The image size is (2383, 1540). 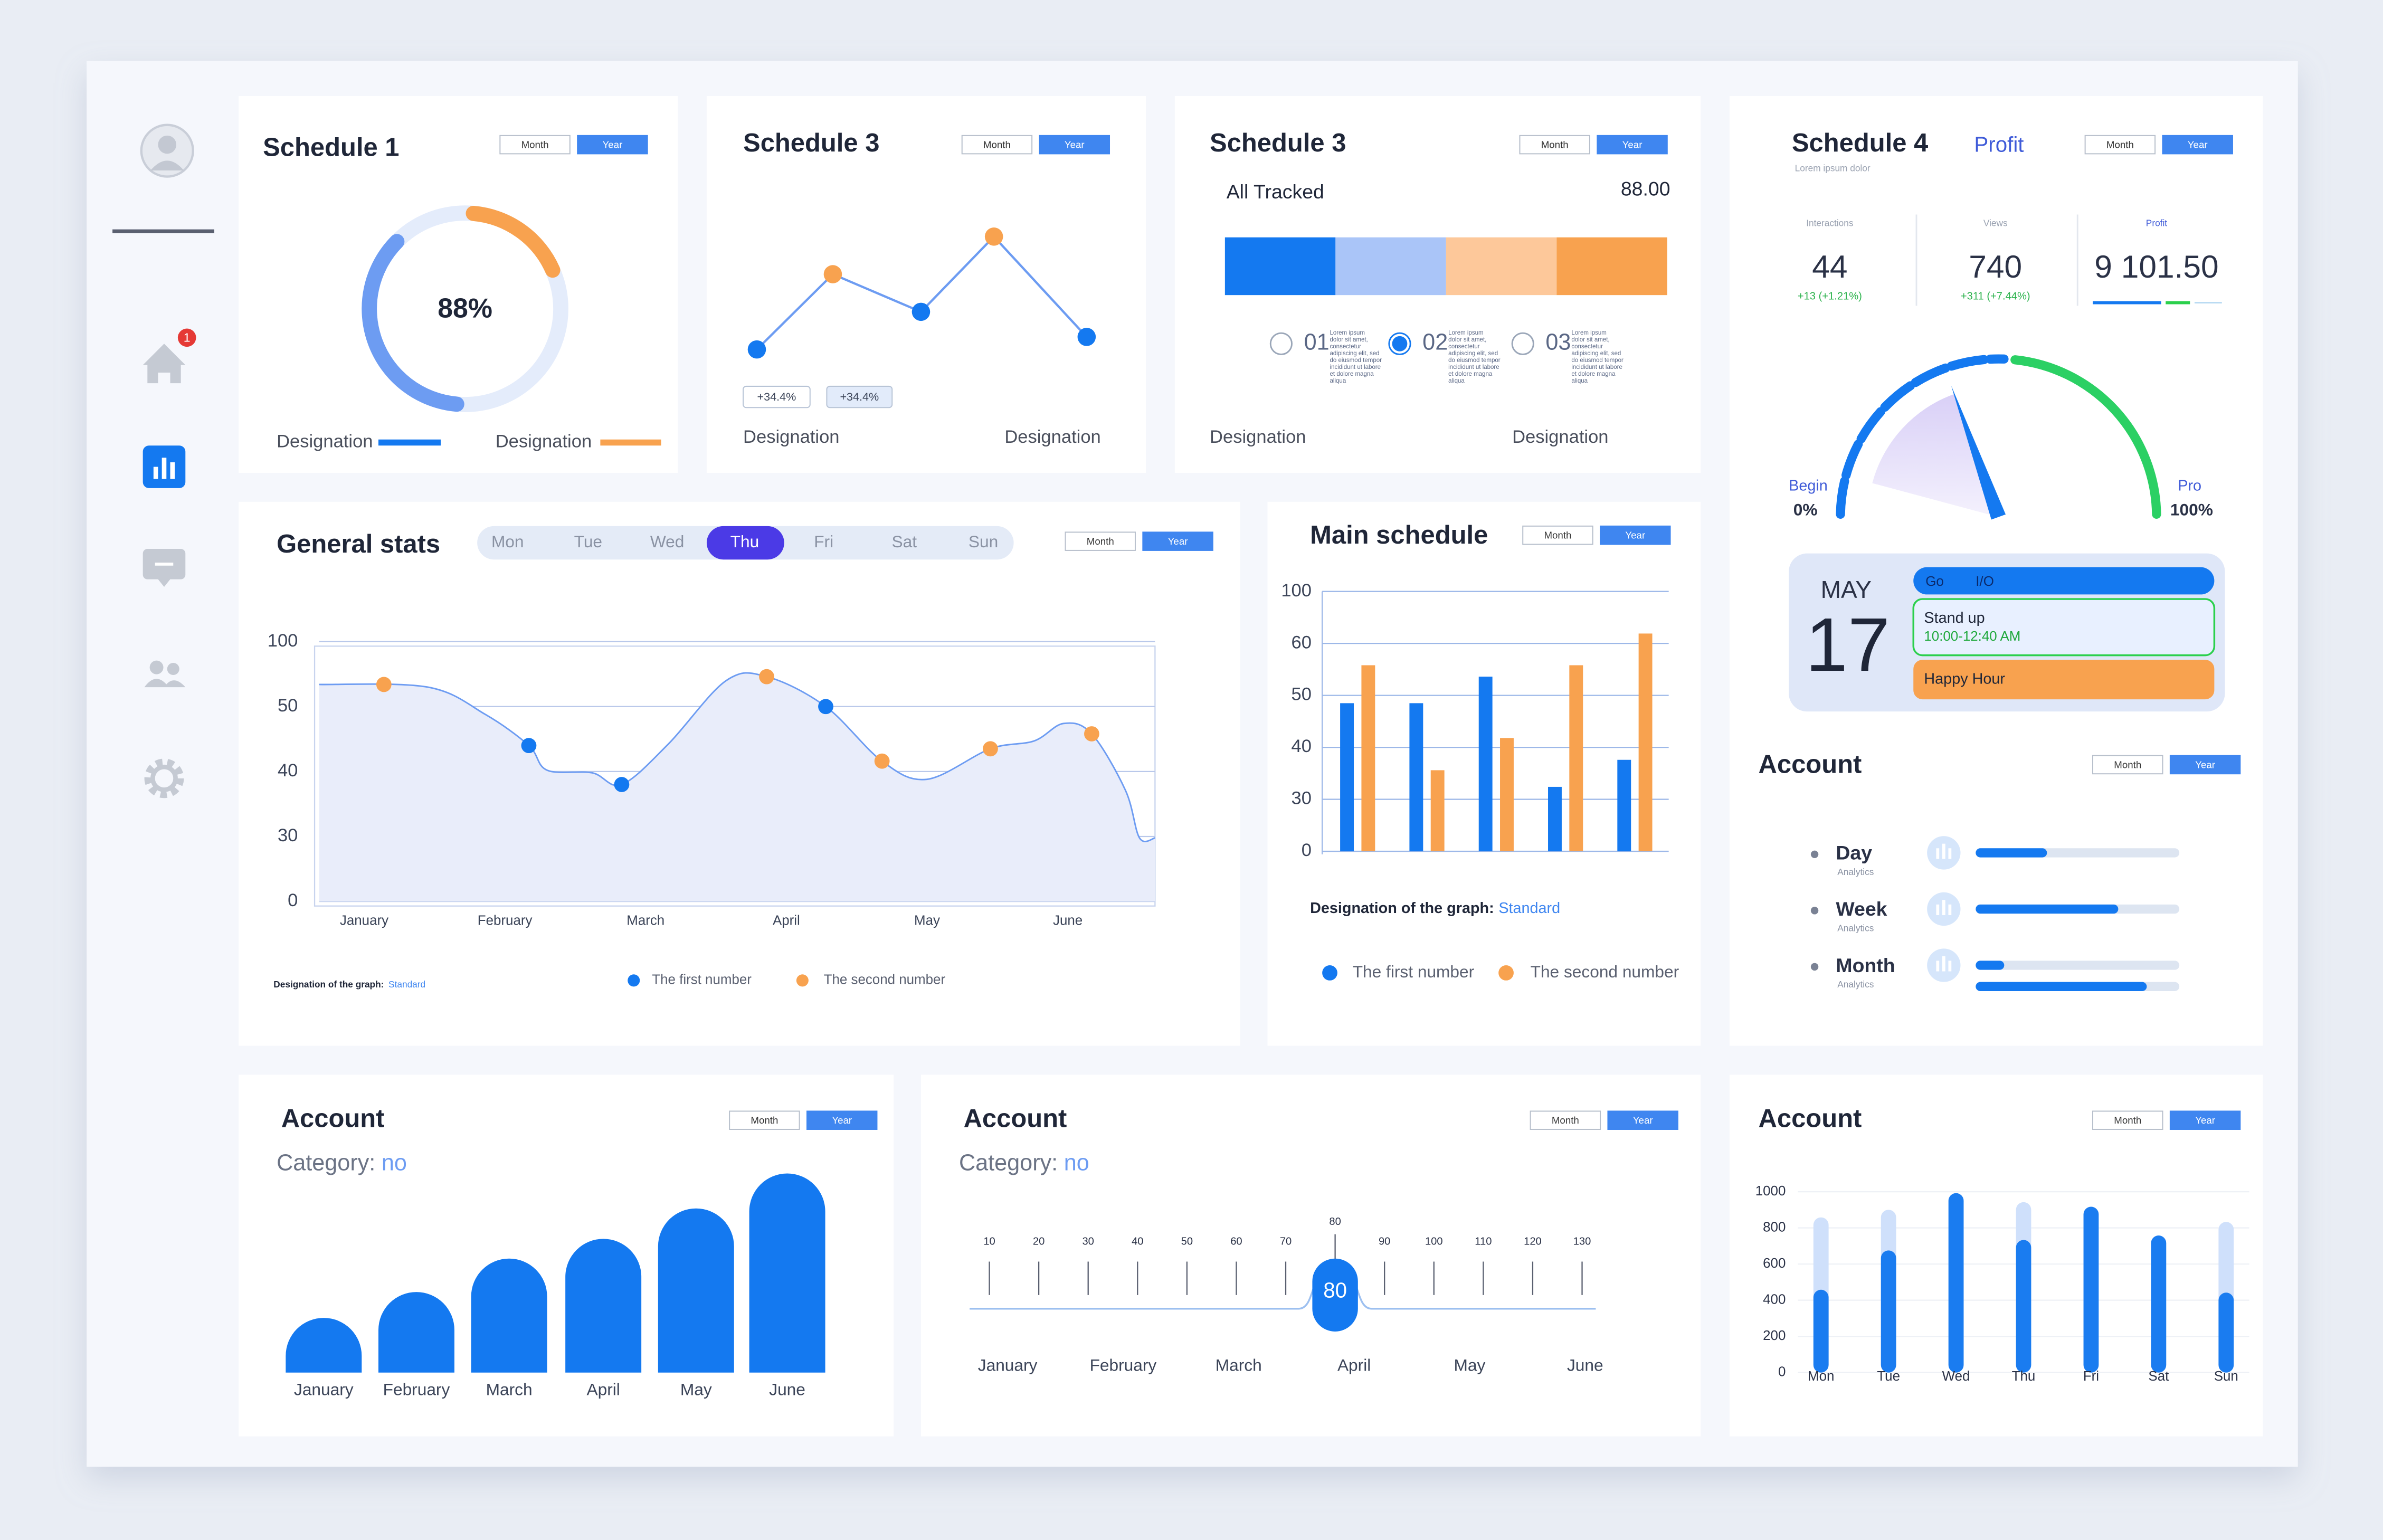 What do you see at coordinates (1856, 928) in the screenshot?
I see `row-sub: Analytics` at bounding box center [1856, 928].